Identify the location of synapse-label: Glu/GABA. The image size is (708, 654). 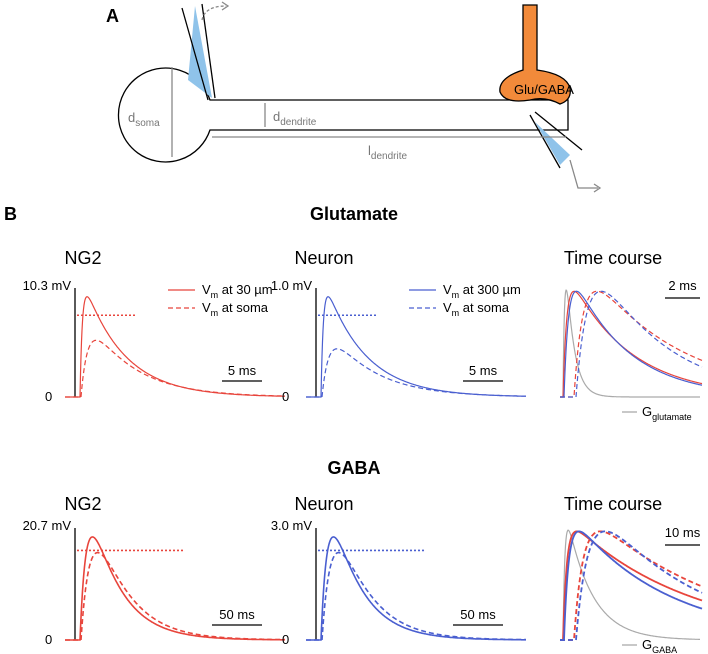
(544, 89).